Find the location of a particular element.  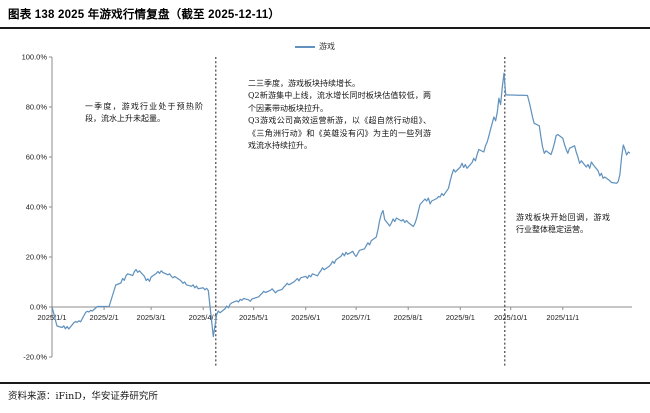

x-tick-label: 2025/3/1 is located at coordinates (151, 317).